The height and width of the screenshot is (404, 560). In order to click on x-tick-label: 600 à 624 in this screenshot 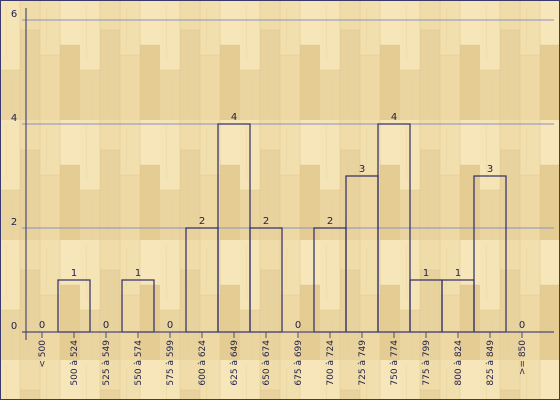, I will do `click(203, 363)`.